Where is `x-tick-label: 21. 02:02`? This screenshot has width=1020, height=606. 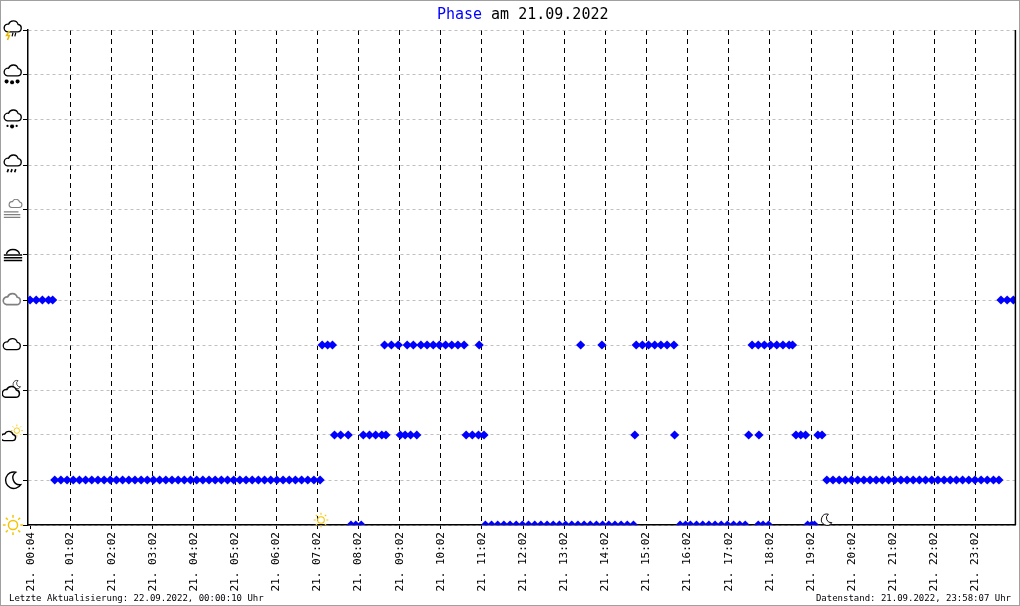 x-tick-label: 21. 02:02 is located at coordinates (111, 562).